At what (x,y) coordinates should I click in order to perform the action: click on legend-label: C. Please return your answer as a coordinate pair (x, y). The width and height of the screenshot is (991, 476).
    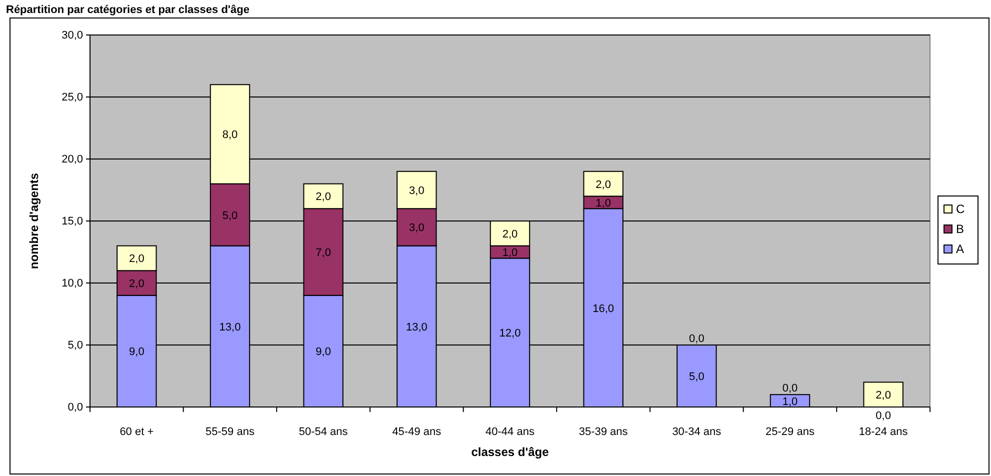
    Looking at the image, I should click on (960, 209).